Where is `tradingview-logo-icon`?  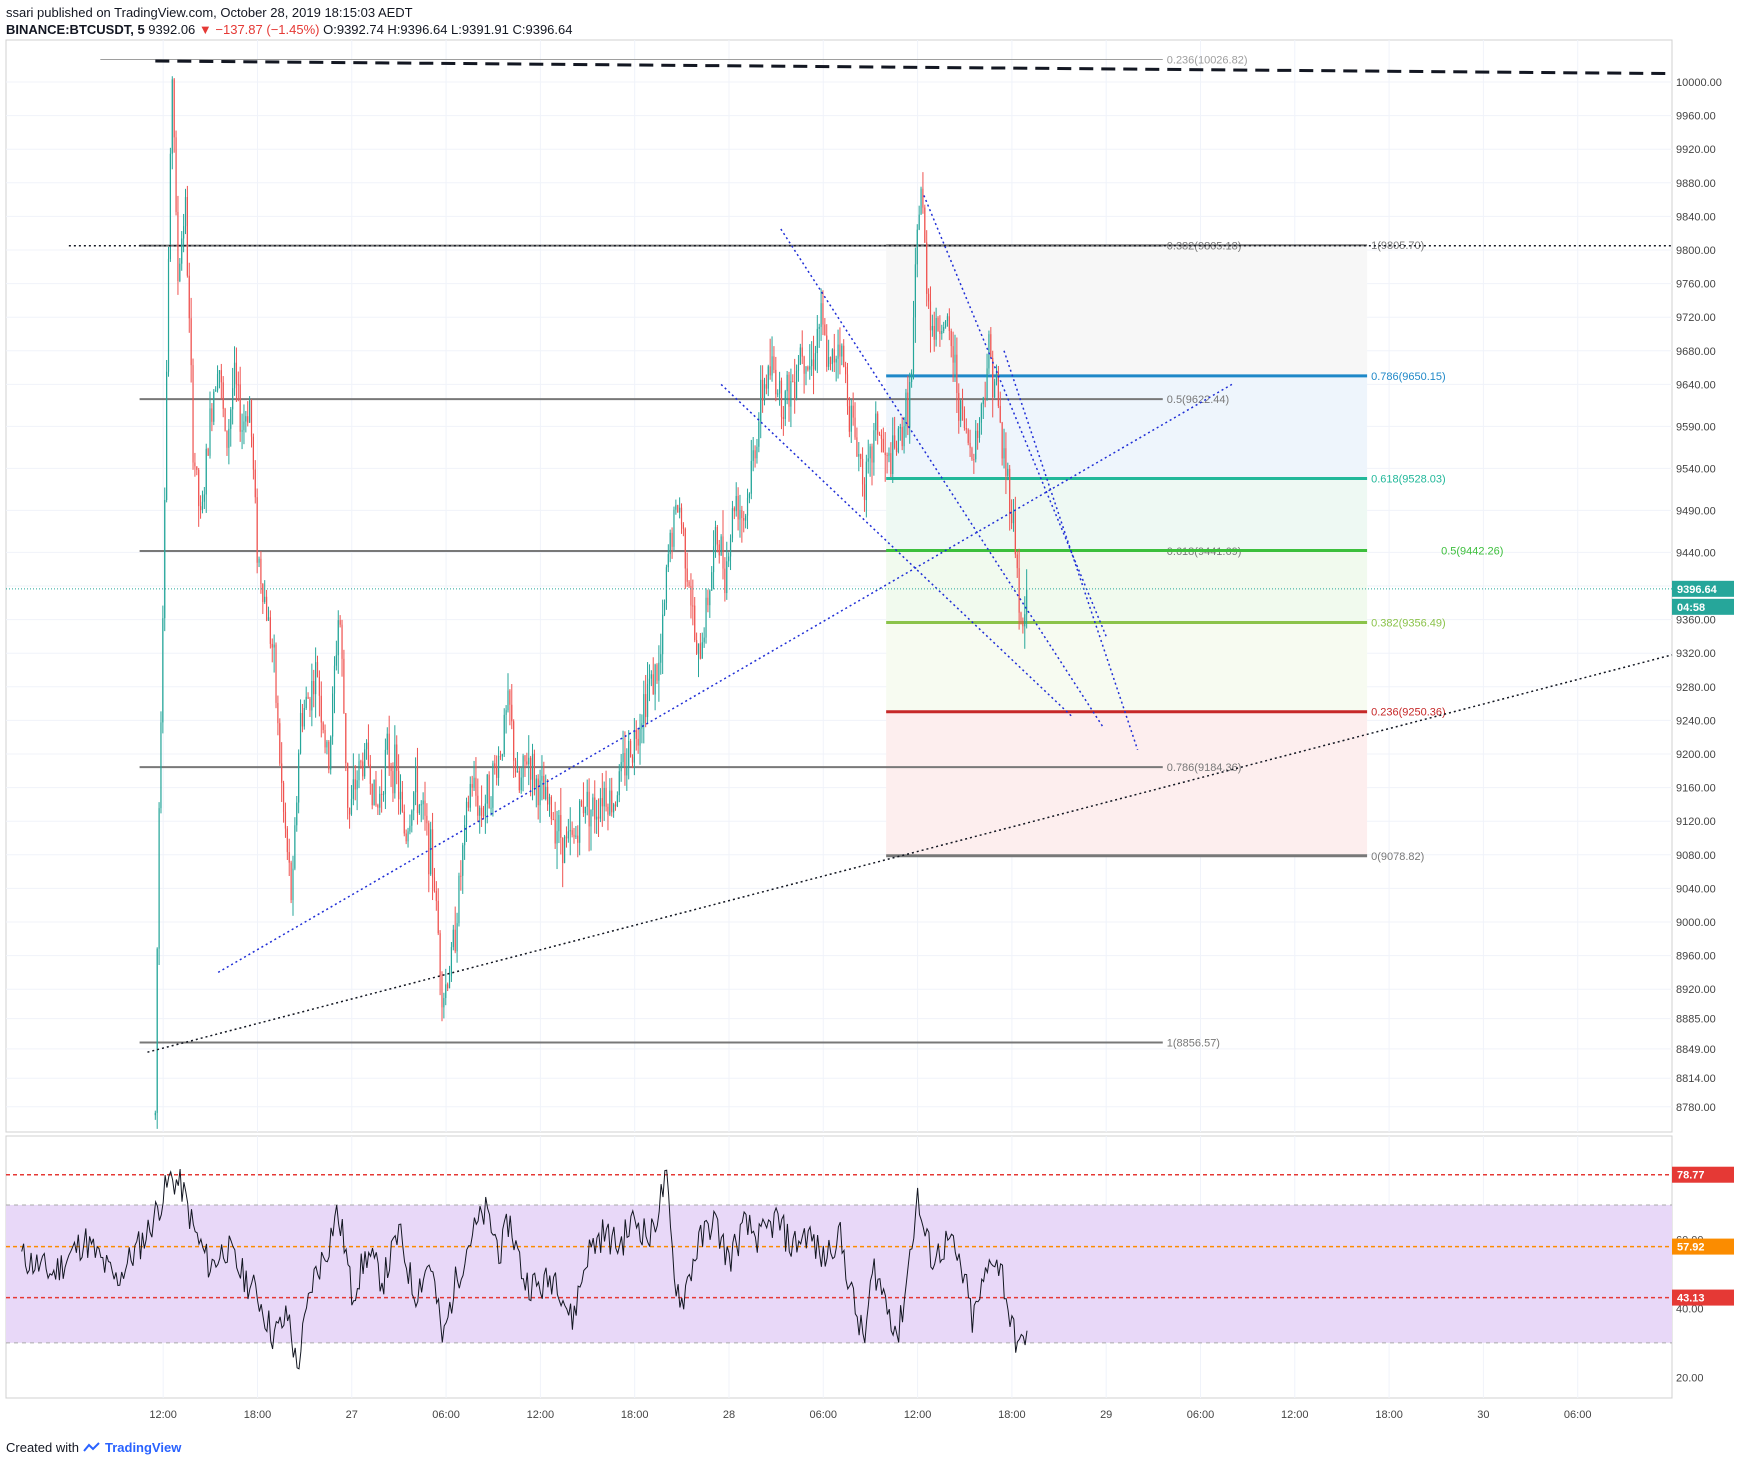 tradingview-logo-icon is located at coordinates (91, 1446).